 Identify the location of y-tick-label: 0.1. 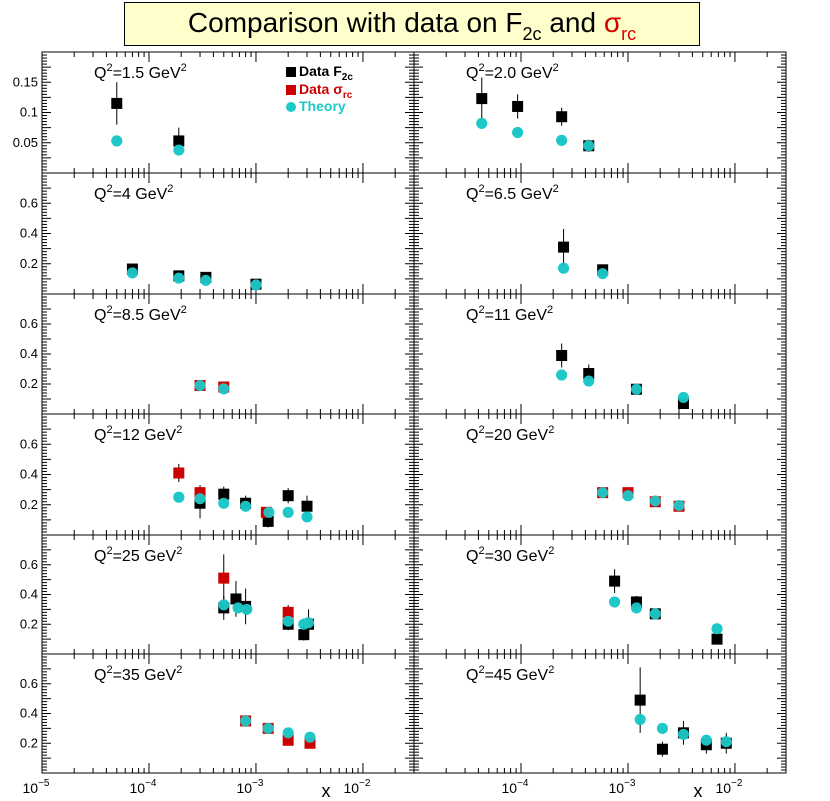
(29, 112).